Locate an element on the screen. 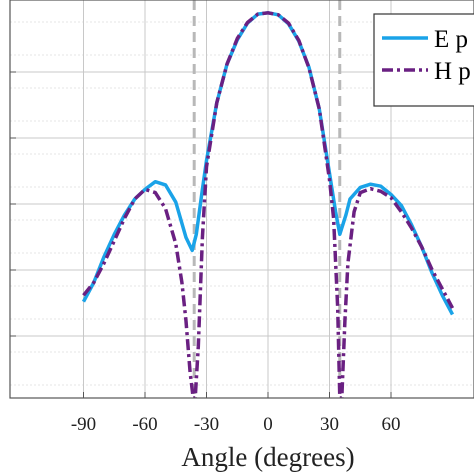 This screenshot has width=474, height=474. legend: E p H p is located at coordinates (423, 60).